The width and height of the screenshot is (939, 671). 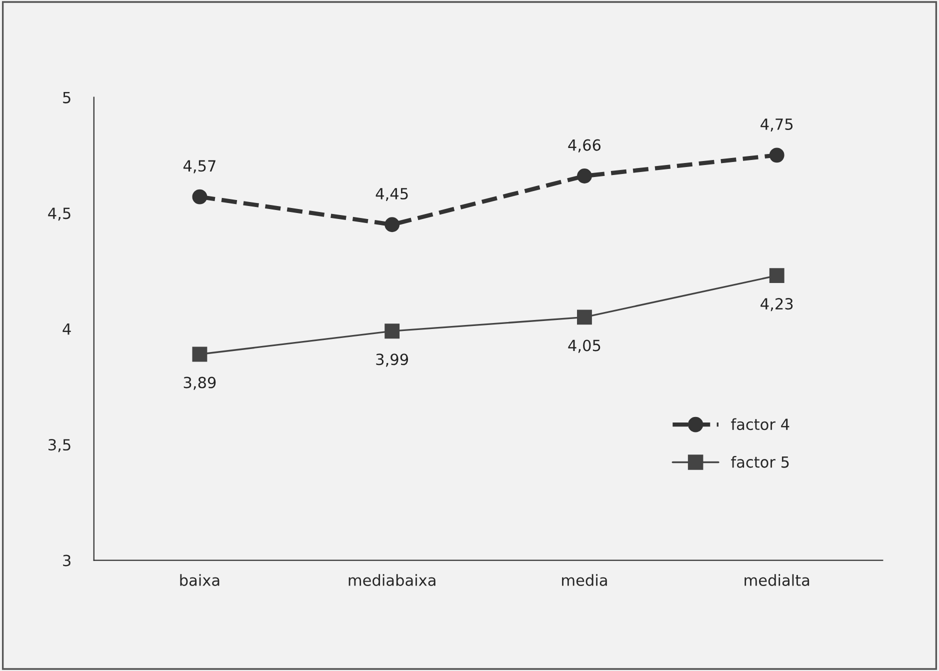 What do you see at coordinates (584, 346) in the screenshot?
I see `data-label: 4,05` at bounding box center [584, 346].